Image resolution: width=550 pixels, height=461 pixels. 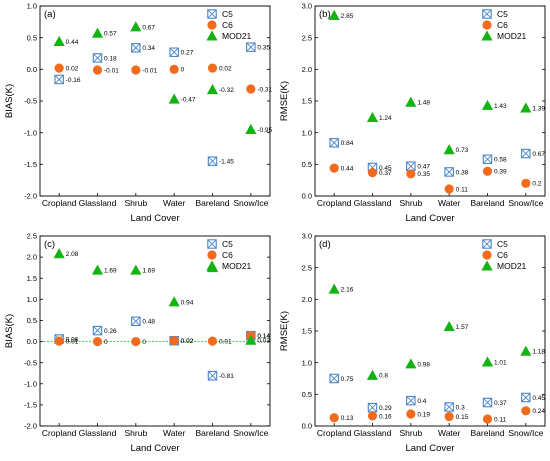 I want to click on data-label: -0.95, so click(x=264, y=130).